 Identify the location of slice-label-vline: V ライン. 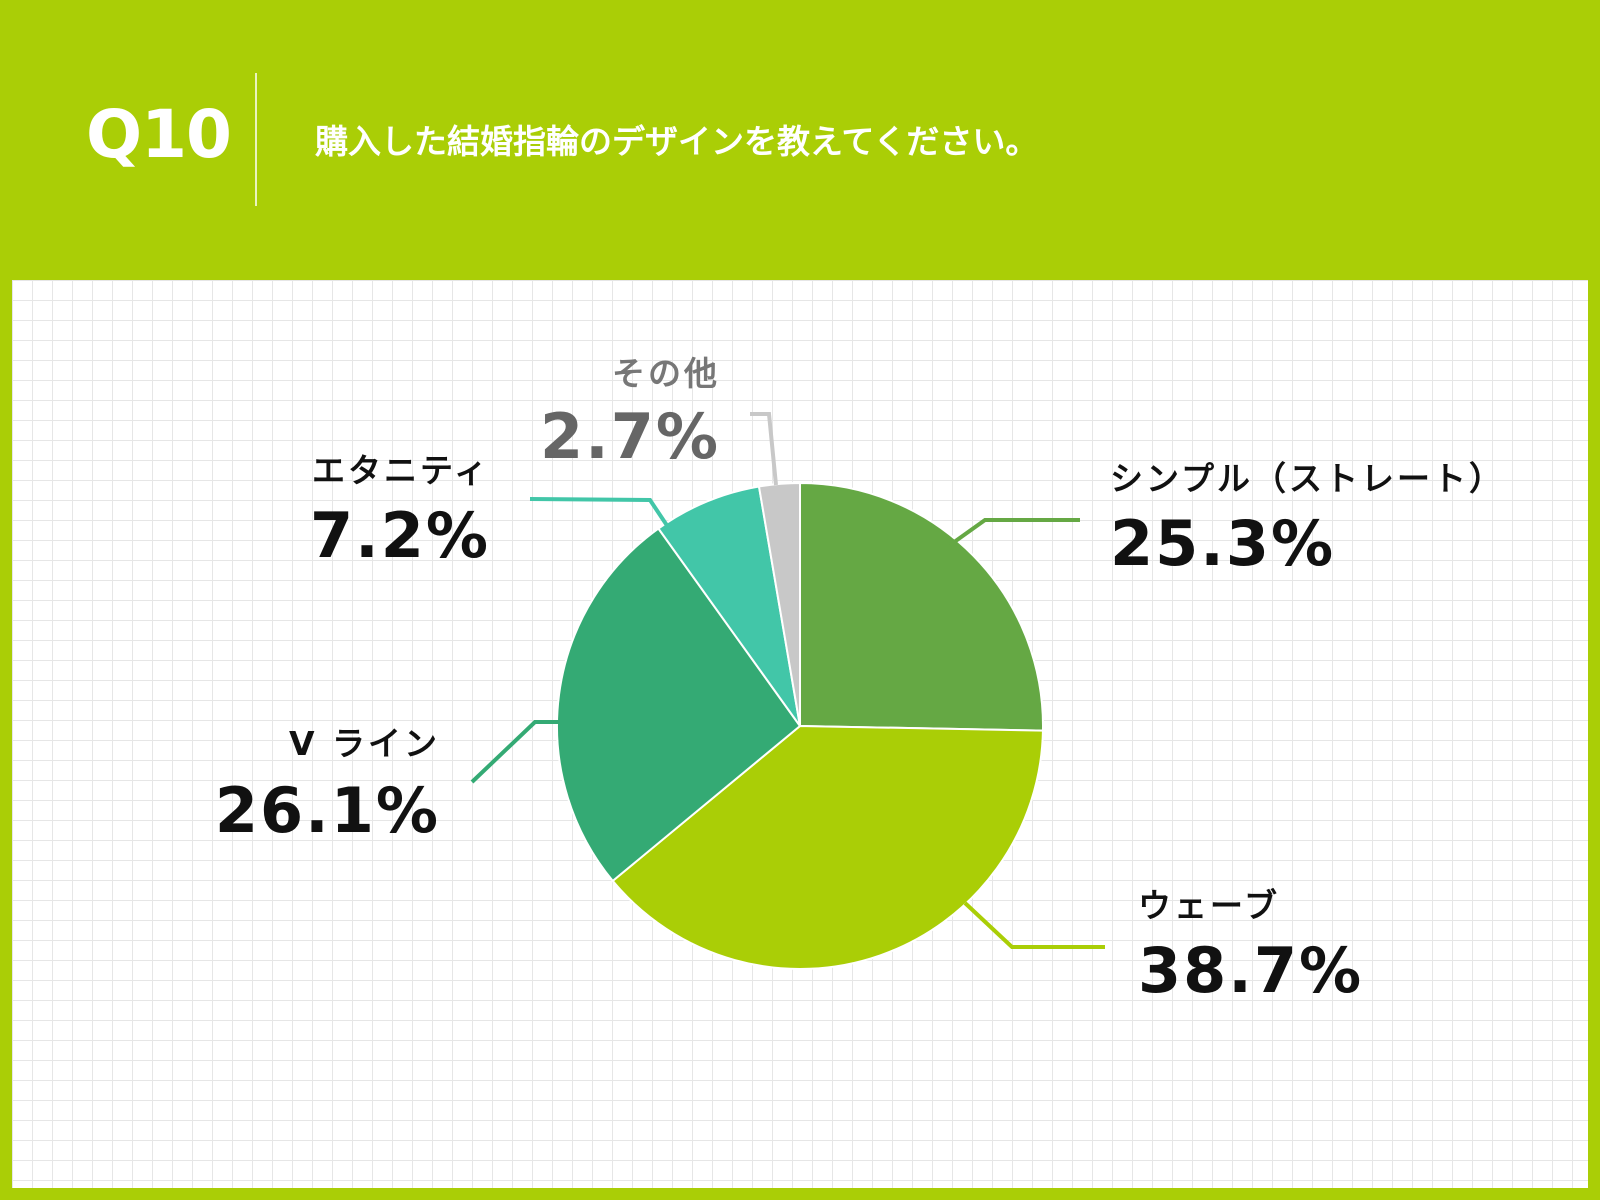
(364, 743).